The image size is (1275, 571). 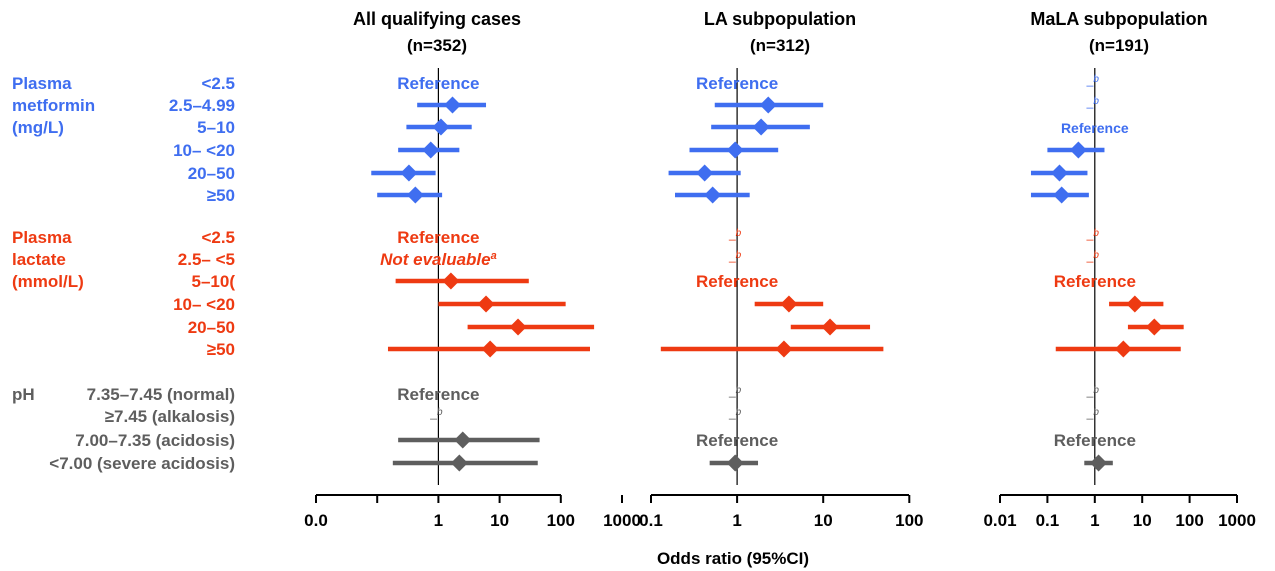 What do you see at coordinates (438, 259) in the screenshot?
I see `not-evaluable-label: Not evaluablea` at bounding box center [438, 259].